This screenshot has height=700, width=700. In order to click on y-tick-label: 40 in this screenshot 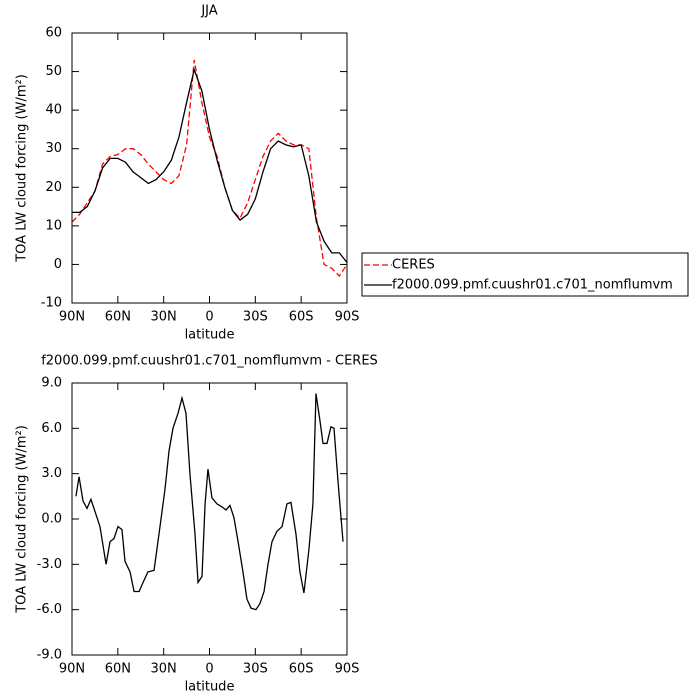, I will do `click(53, 110)`.